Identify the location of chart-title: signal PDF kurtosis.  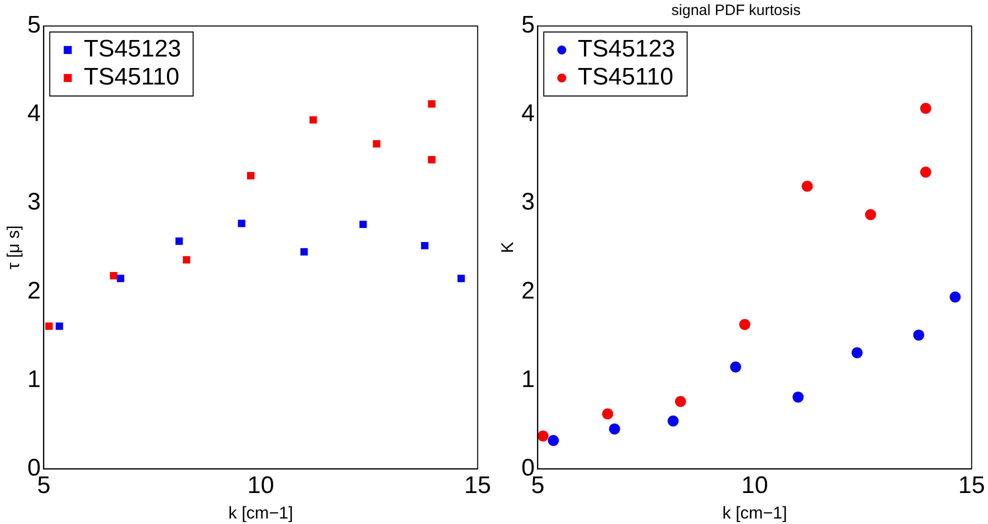
(736, 11).